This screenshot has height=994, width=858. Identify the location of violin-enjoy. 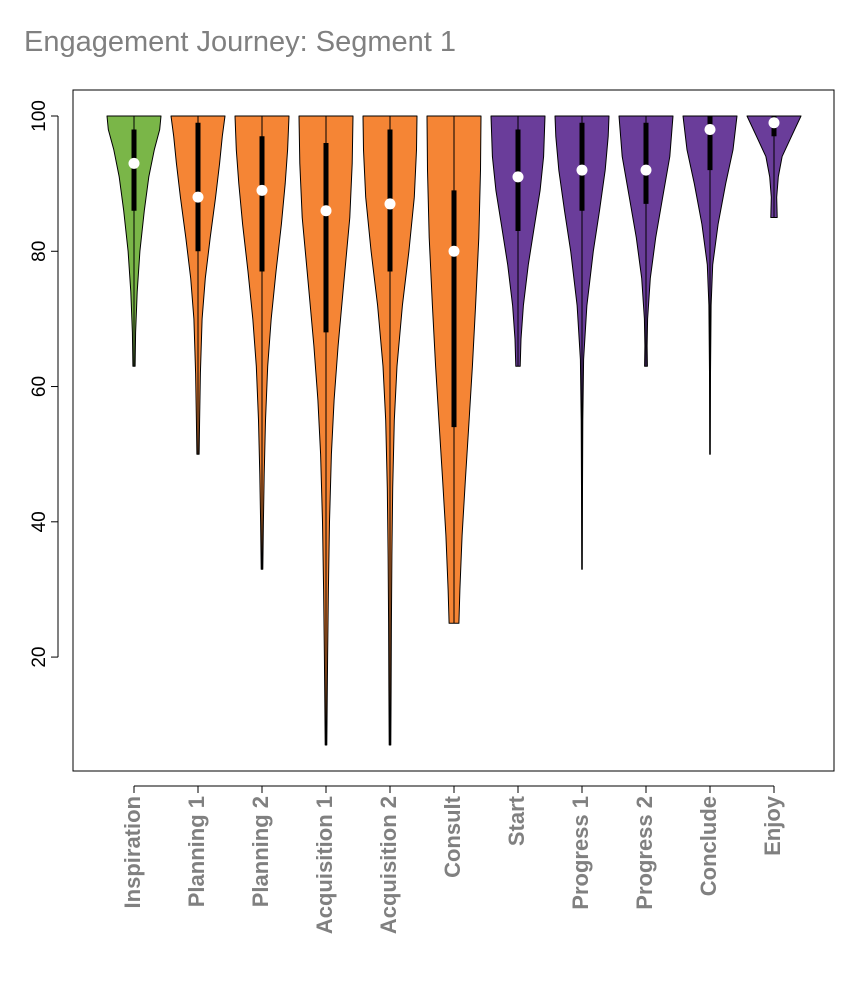
(774, 166).